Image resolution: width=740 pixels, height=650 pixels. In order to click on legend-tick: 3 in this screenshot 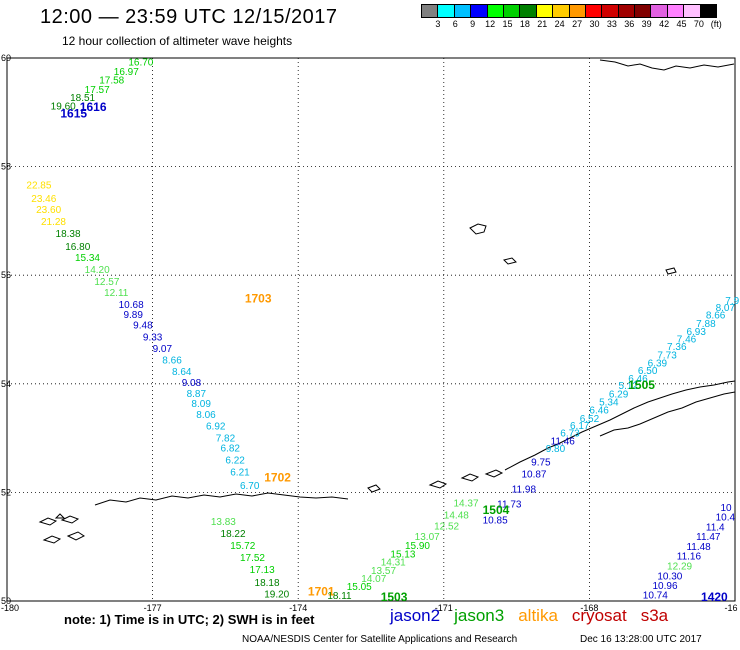, I will do `click(438, 24)`.